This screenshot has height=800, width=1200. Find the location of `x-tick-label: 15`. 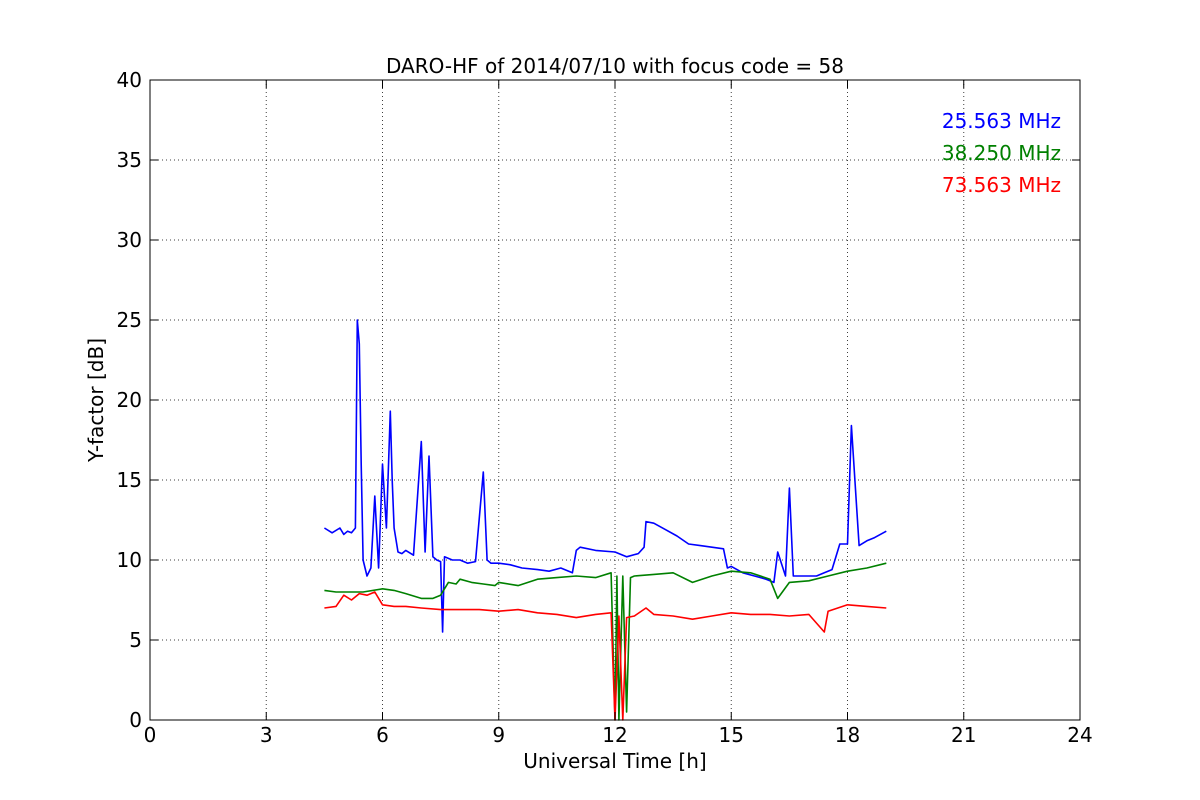

x-tick-label: 15 is located at coordinates (731, 735).